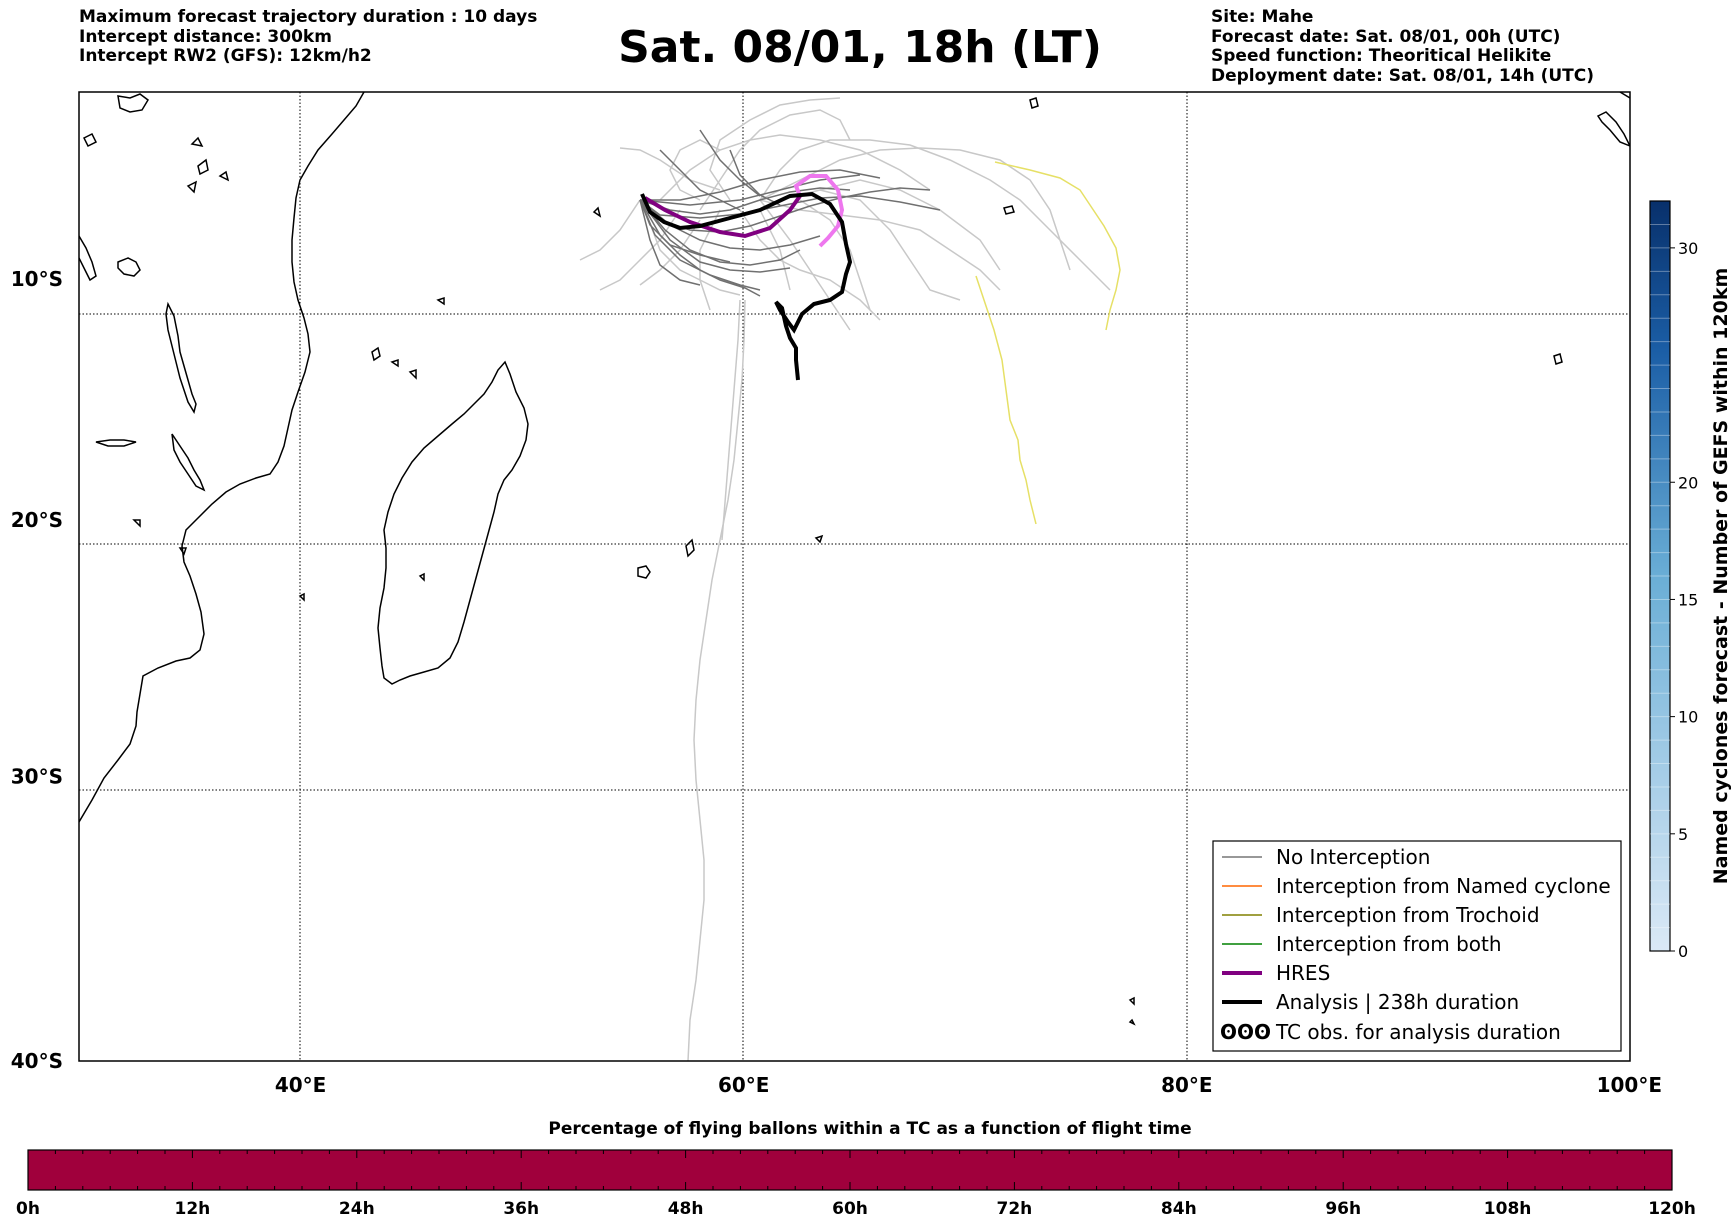  What do you see at coordinates (357, 1209) in the screenshot?
I see `colorbar-bottom-tick-label-2: 24h` at bounding box center [357, 1209].